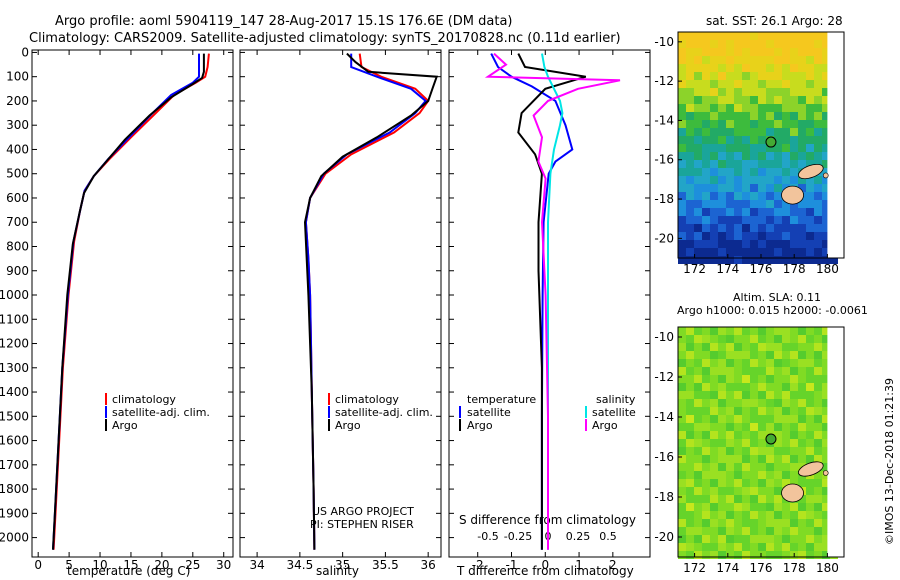 Image resolution: width=900 pixels, height=580 pixels. Describe the element at coordinates (664, 457) in the screenshot. I see `lat-tick-label: -16` at that location.